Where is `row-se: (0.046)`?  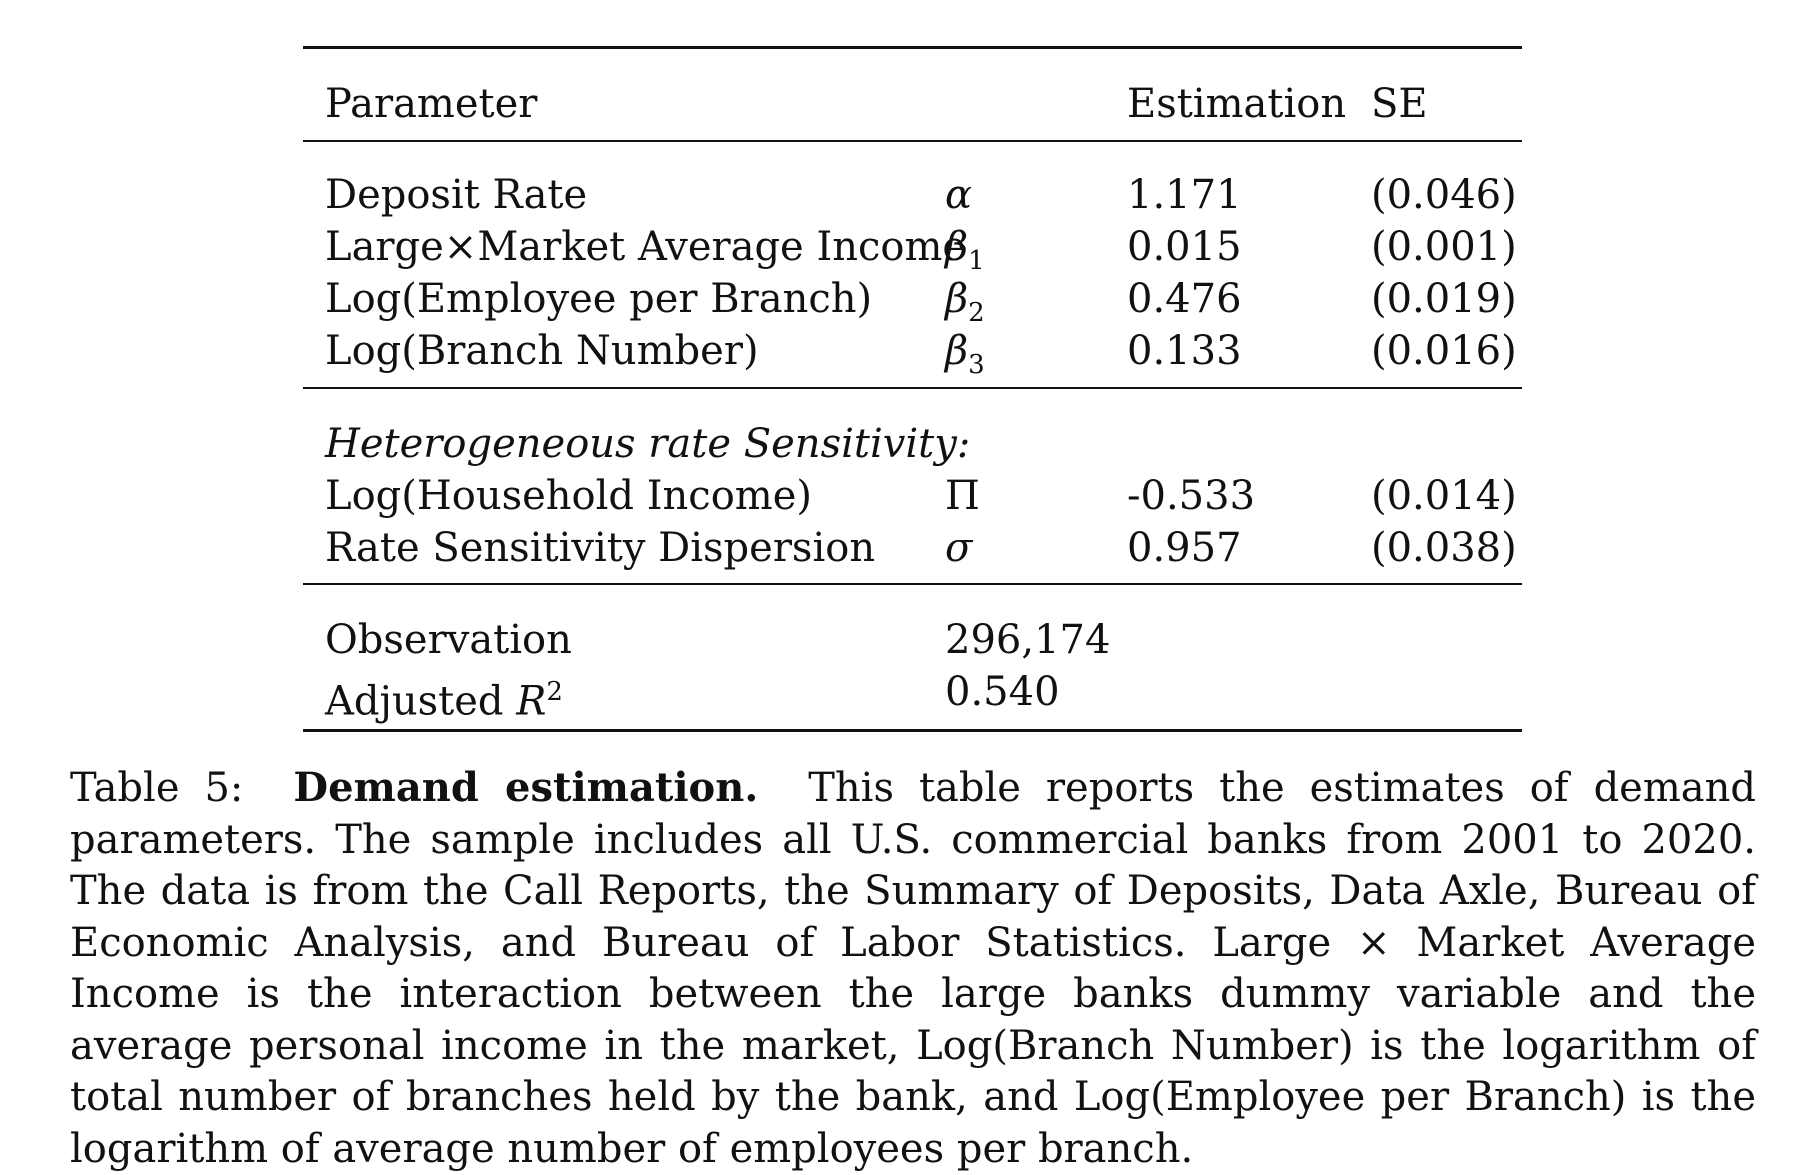 row-se: (0.046) is located at coordinates (1444, 195).